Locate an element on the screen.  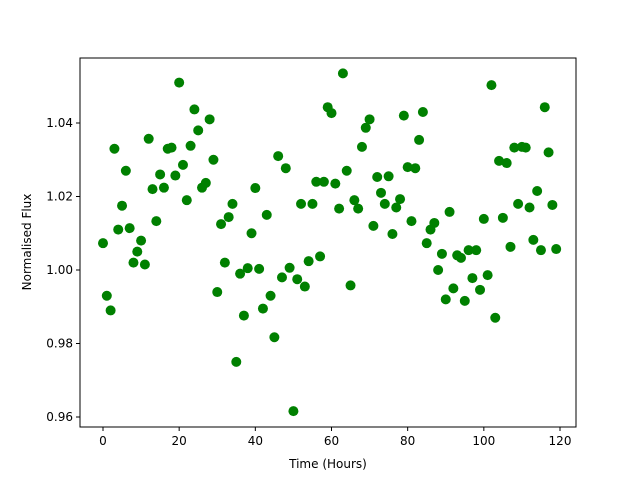
x-tick-label: 20 is located at coordinates (179, 441).